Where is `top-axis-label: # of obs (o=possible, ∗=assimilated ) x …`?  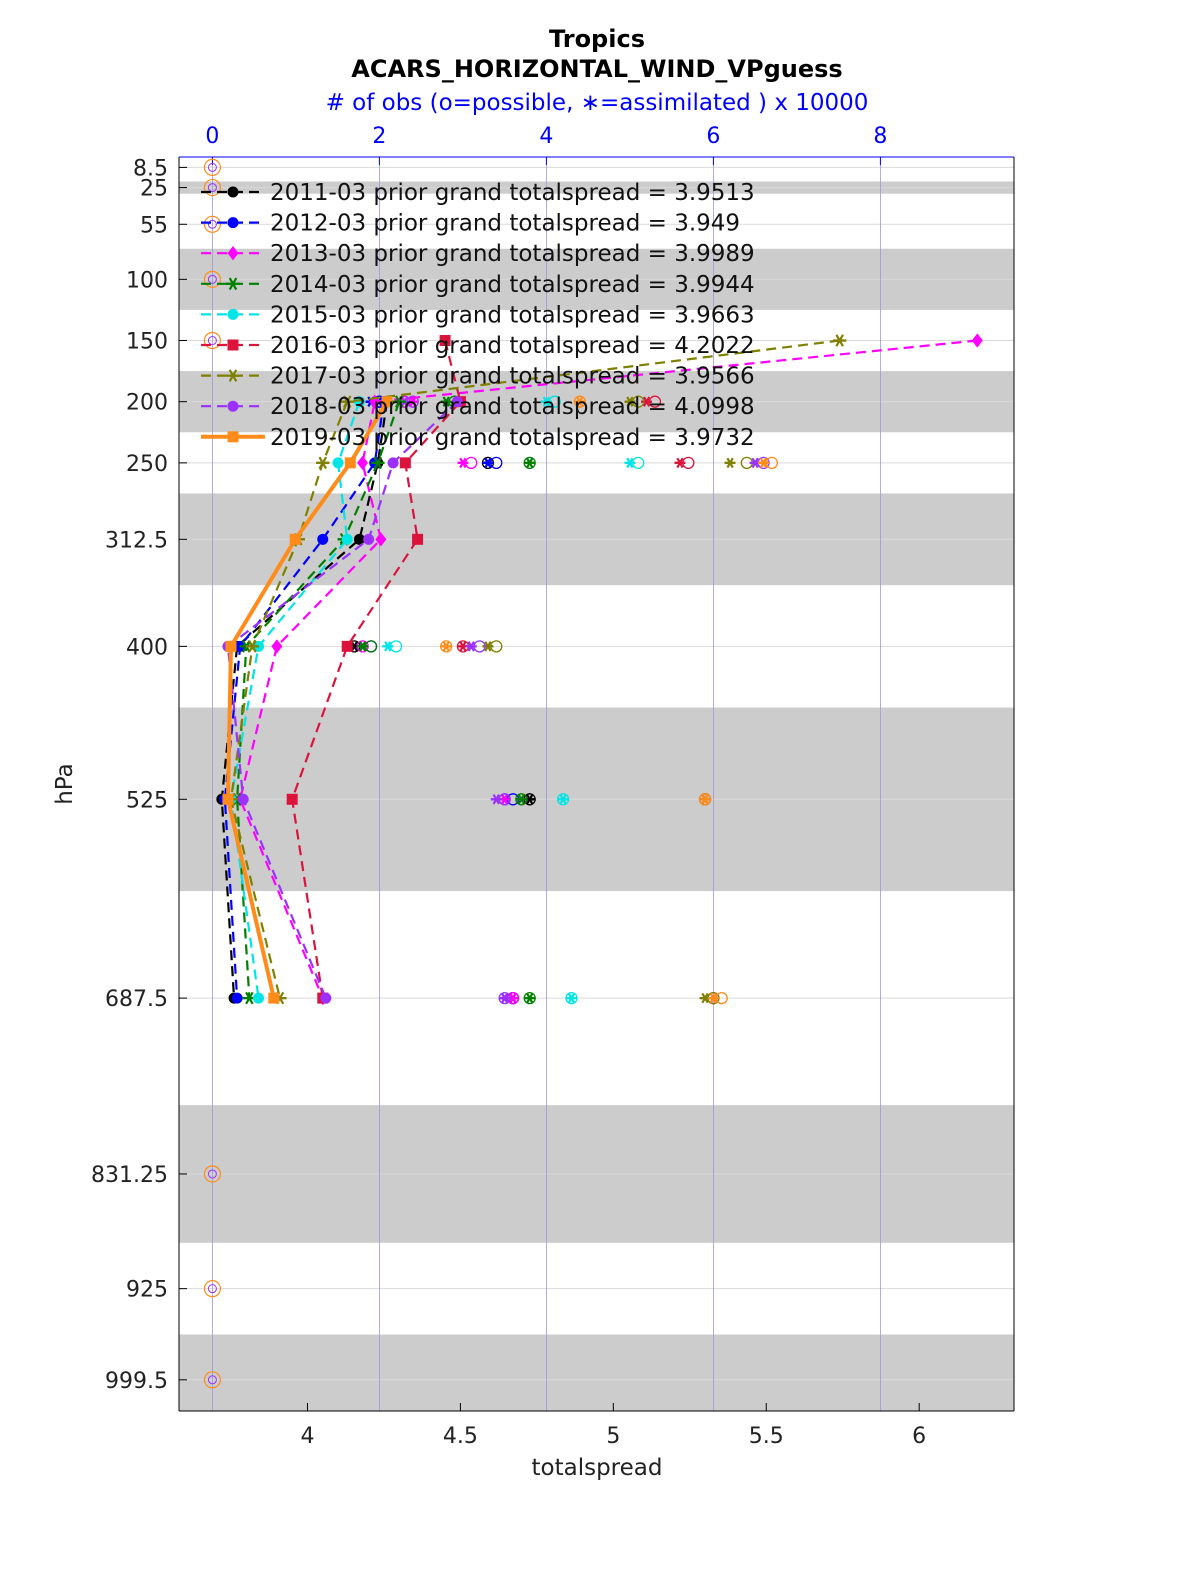 top-axis-label: # of obs (o=possible, ∗=assimilated ) x … is located at coordinates (597, 103).